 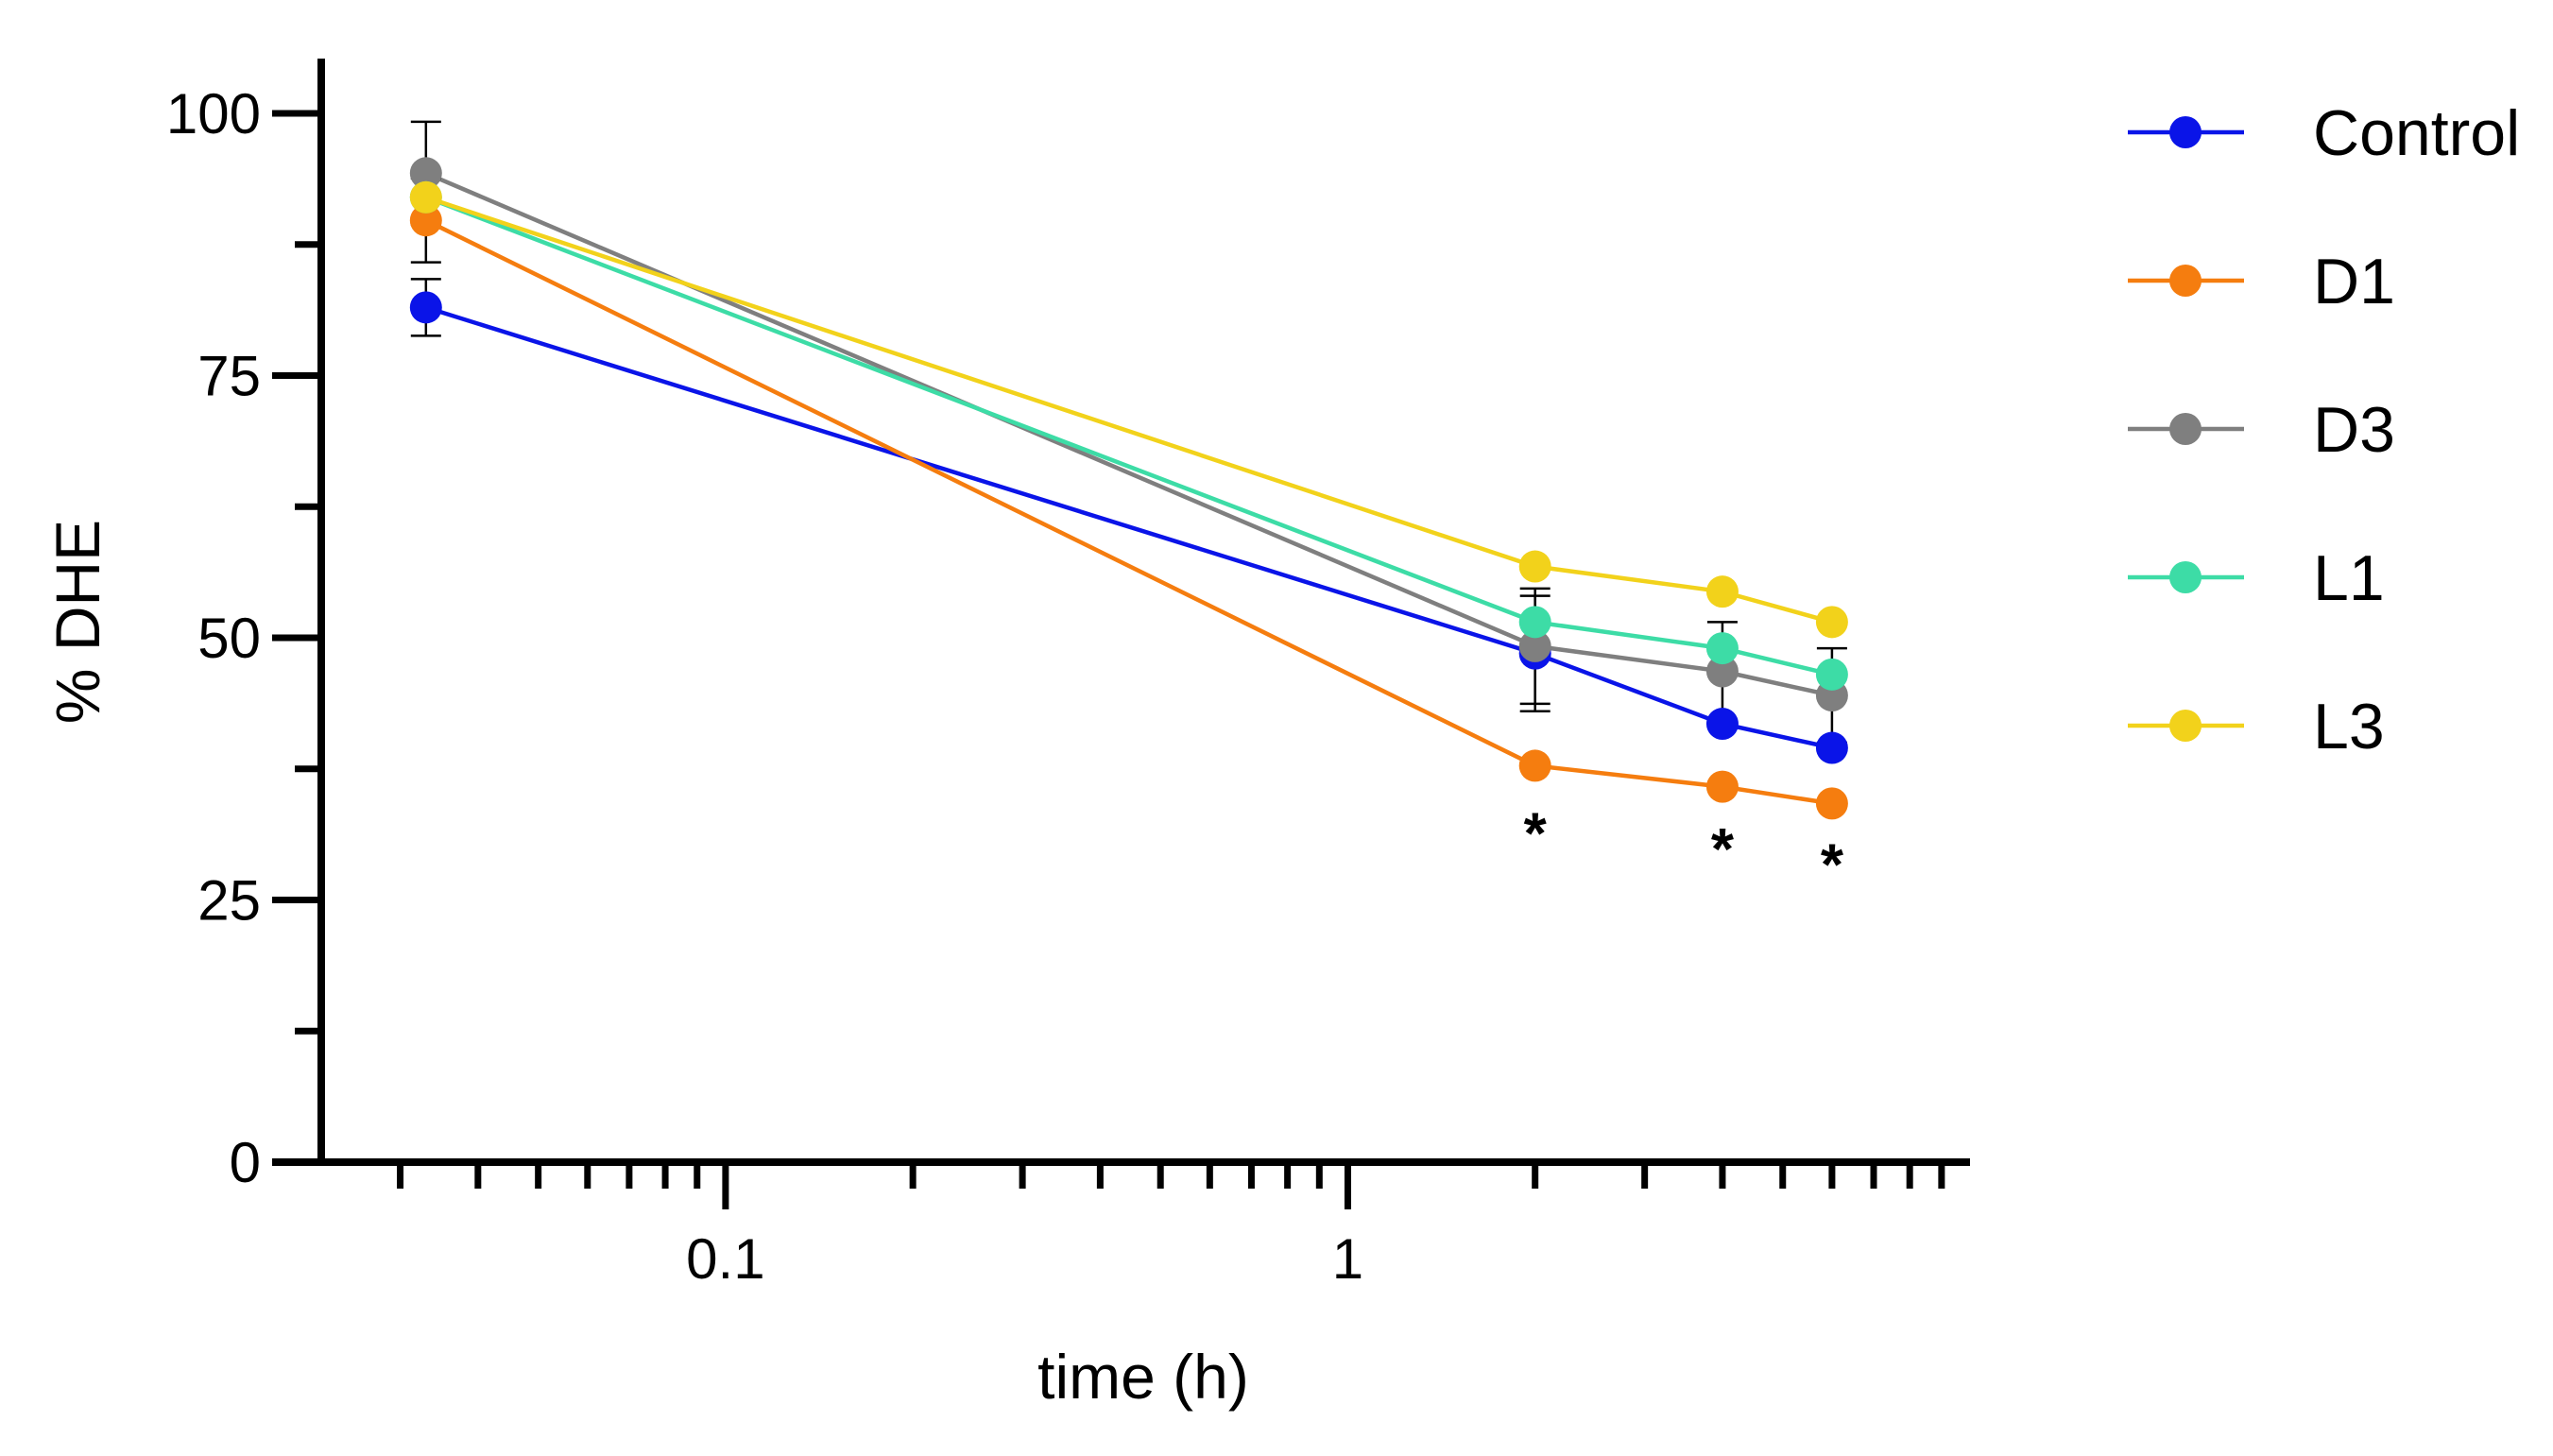 What do you see at coordinates (1143, 1377) in the screenshot?
I see `x-axis-title: time (h)` at bounding box center [1143, 1377].